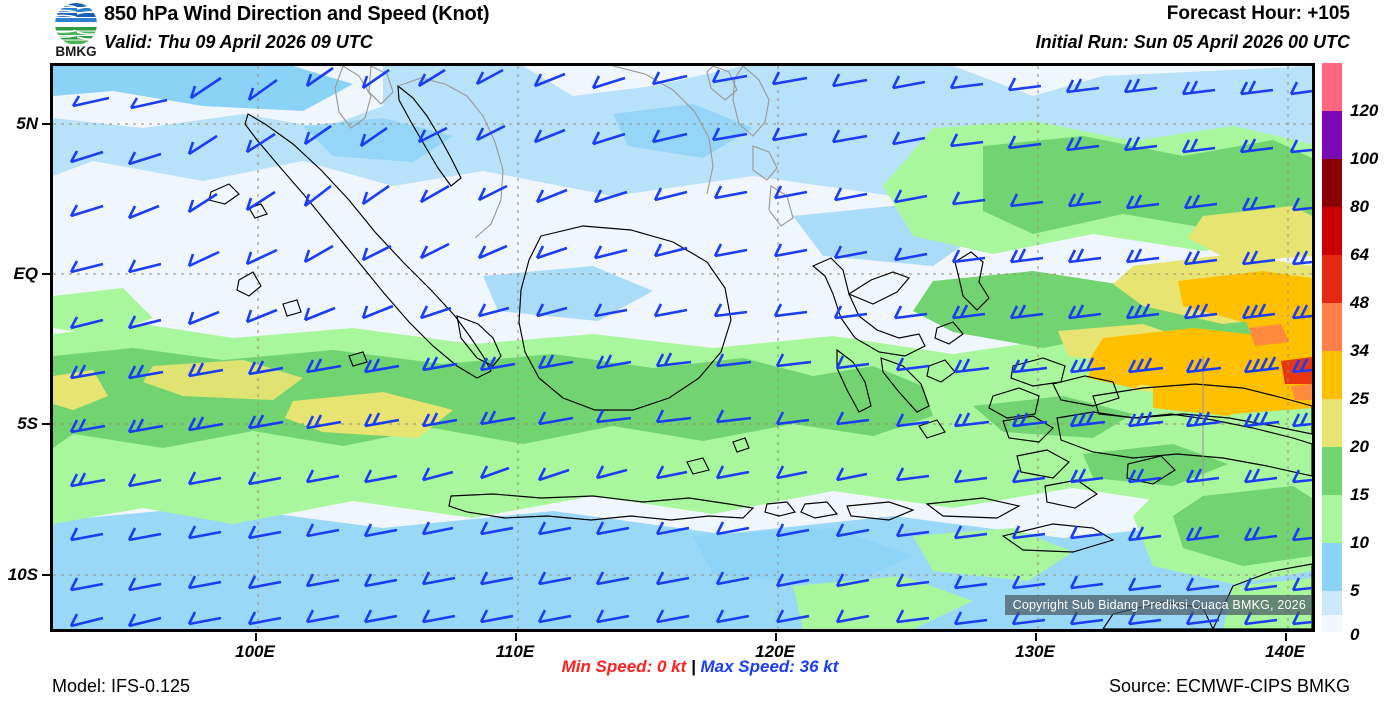 This screenshot has width=1400, height=709. I want to click on cbar-label-10: 10, so click(1359, 542).